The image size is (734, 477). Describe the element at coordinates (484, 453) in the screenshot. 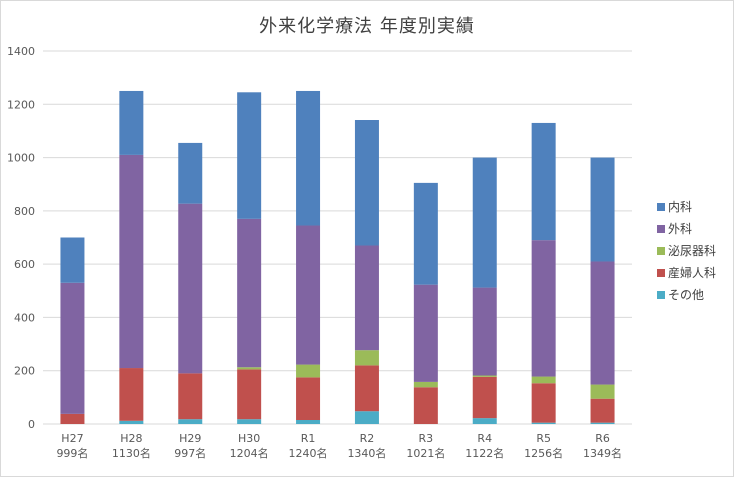

I see `x-tick-sublabel: 1122名` at that location.